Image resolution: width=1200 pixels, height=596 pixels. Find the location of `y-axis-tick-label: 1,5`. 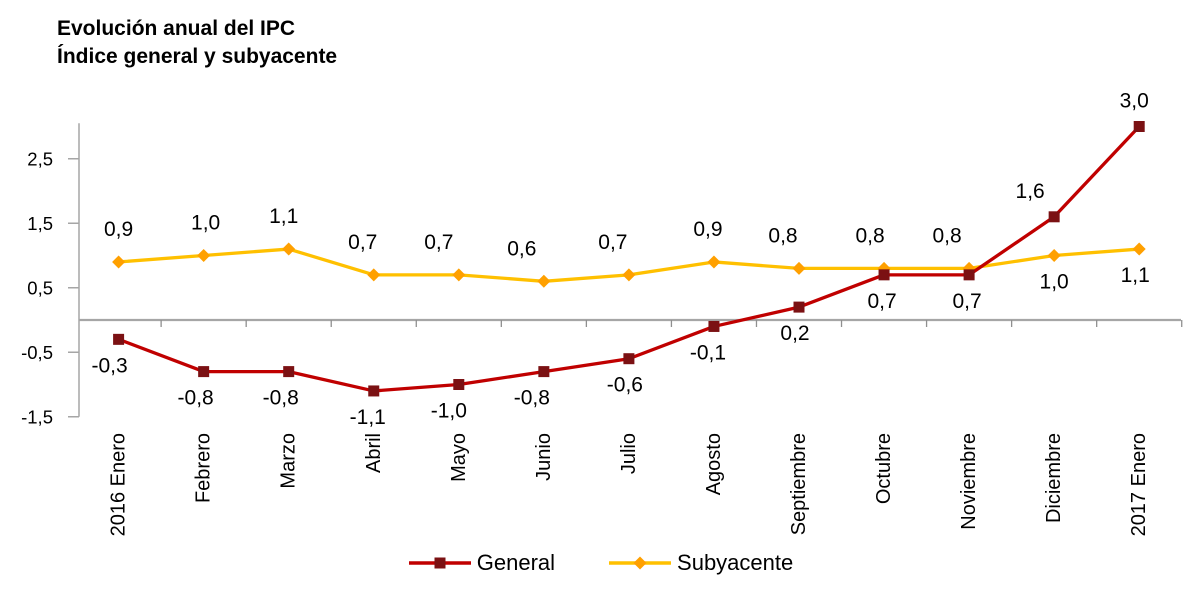

y-axis-tick-label: 1,5 is located at coordinates (40, 223).